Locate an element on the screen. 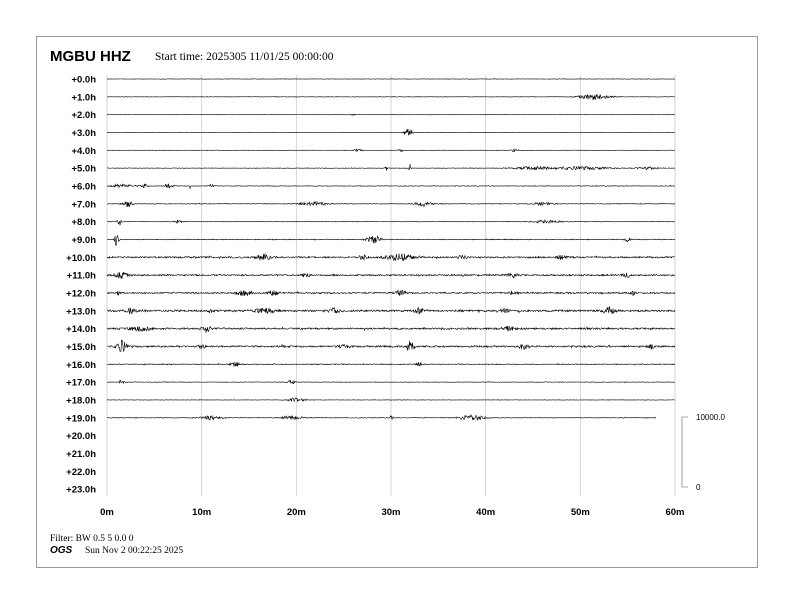 This screenshot has height=612, width=792. row-label: +15.0h is located at coordinates (81, 347).